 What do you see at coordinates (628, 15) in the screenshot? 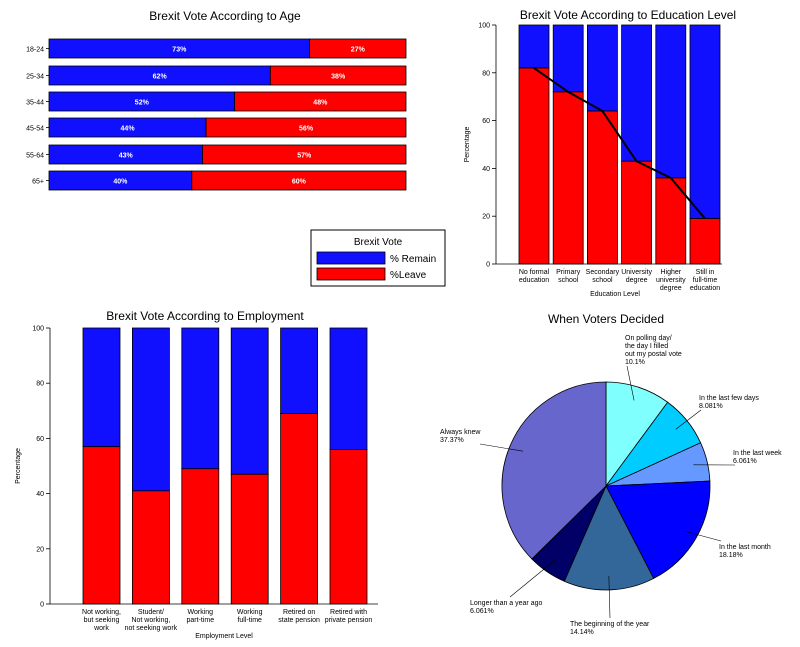
I see `education-chart-title: Brexit Vote According to Education Level` at bounding box center [628, 15].